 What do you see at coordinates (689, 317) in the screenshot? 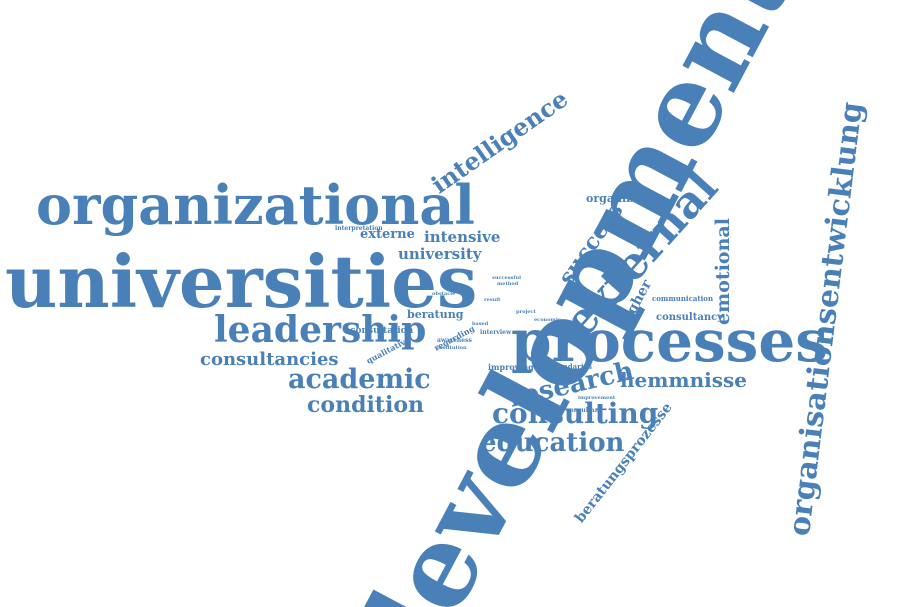
I see `word-consultancy: consultancy` at bounding box center [689, 317].